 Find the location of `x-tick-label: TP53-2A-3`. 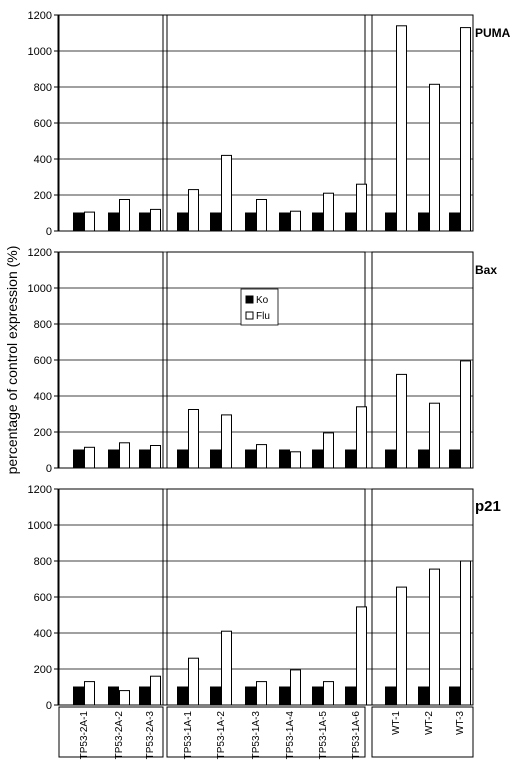

x-tick-label: TP53-2A-3 is located at coordinates (150, 735).